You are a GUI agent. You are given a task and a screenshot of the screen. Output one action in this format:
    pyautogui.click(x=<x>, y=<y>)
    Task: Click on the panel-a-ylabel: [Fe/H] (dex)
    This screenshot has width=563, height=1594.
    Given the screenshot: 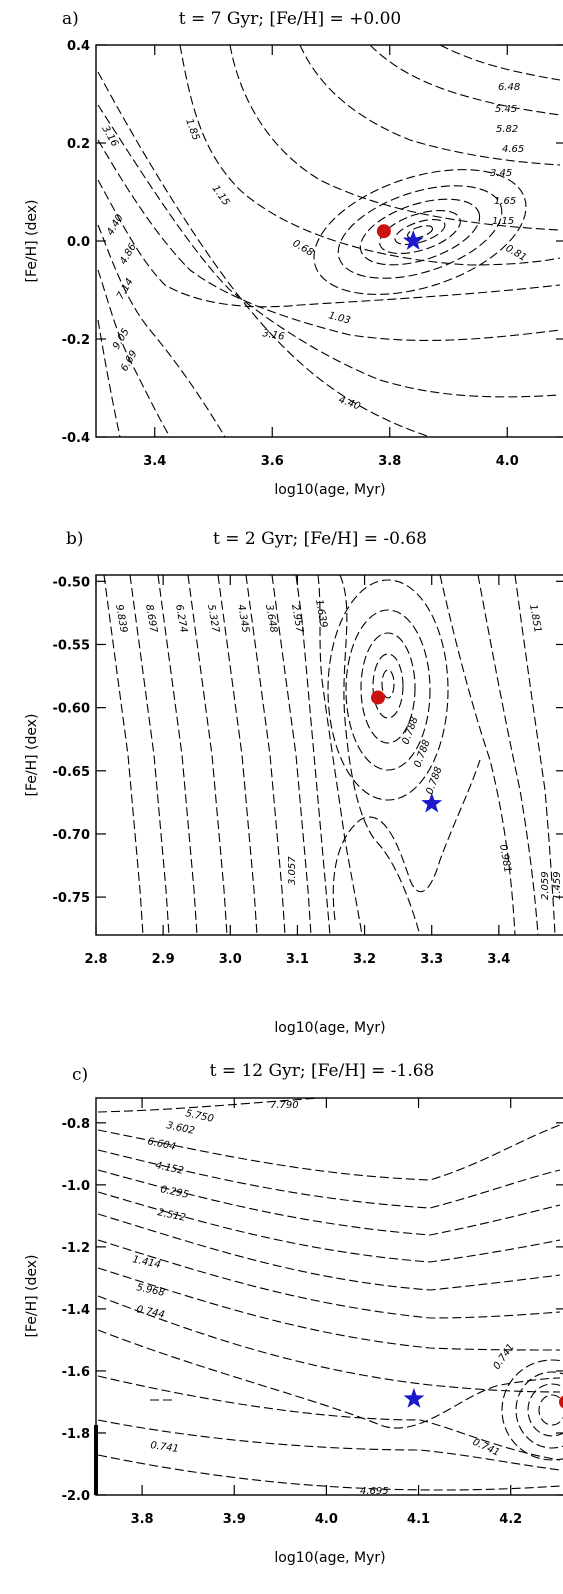 What is the action you would take?
    pyautogui.click(x=32, y=241)
    